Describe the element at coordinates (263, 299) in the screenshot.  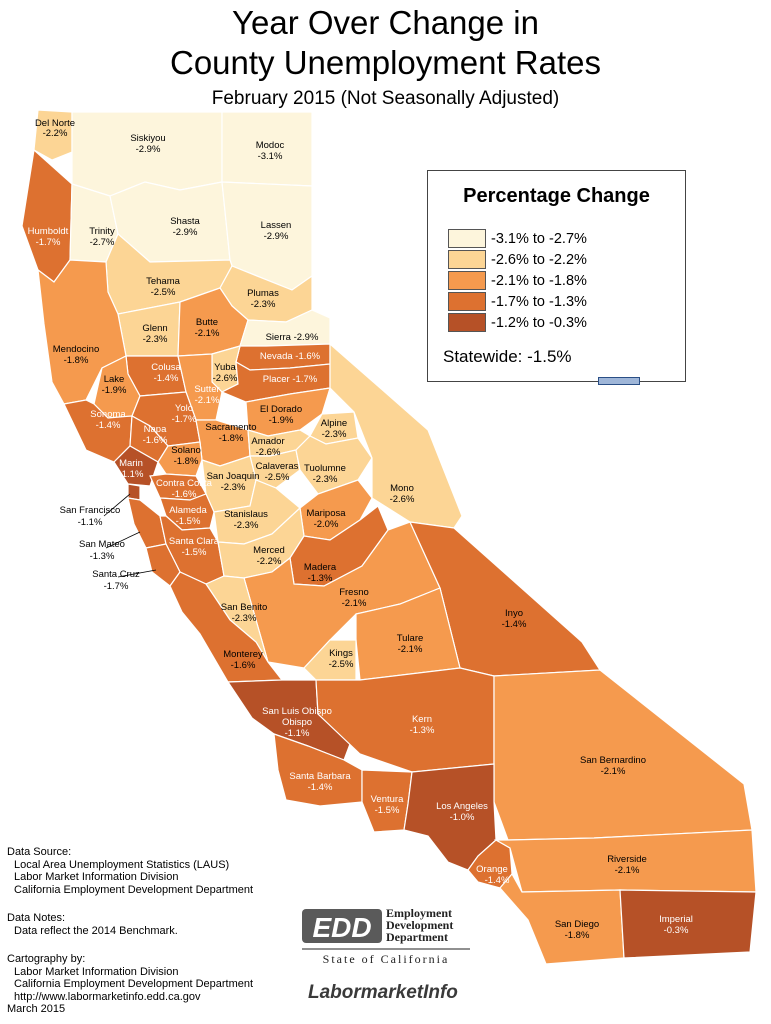
I see `label-plumas: Plumas -2.3%` at that location.